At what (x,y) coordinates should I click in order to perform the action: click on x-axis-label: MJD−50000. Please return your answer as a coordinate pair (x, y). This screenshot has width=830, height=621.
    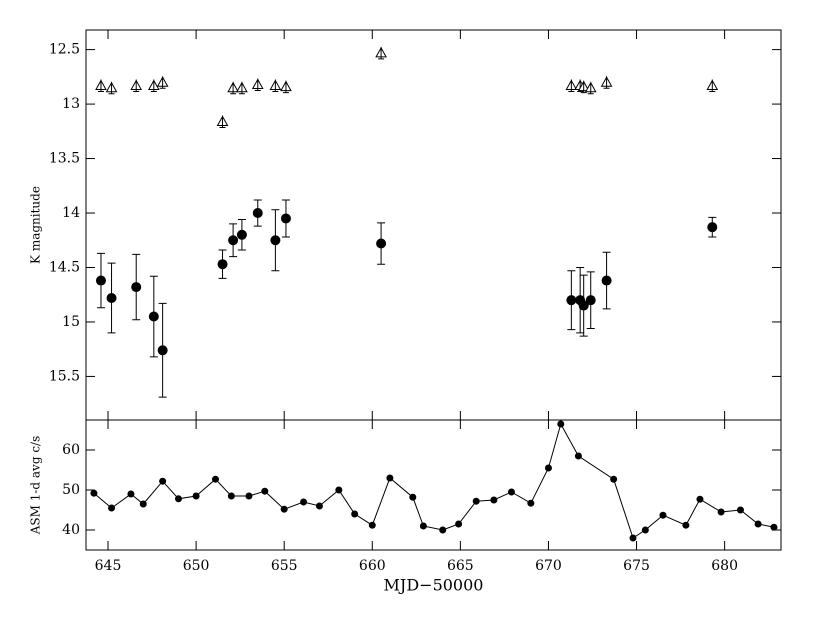
    Looking at the image, I should click on (434, 585).